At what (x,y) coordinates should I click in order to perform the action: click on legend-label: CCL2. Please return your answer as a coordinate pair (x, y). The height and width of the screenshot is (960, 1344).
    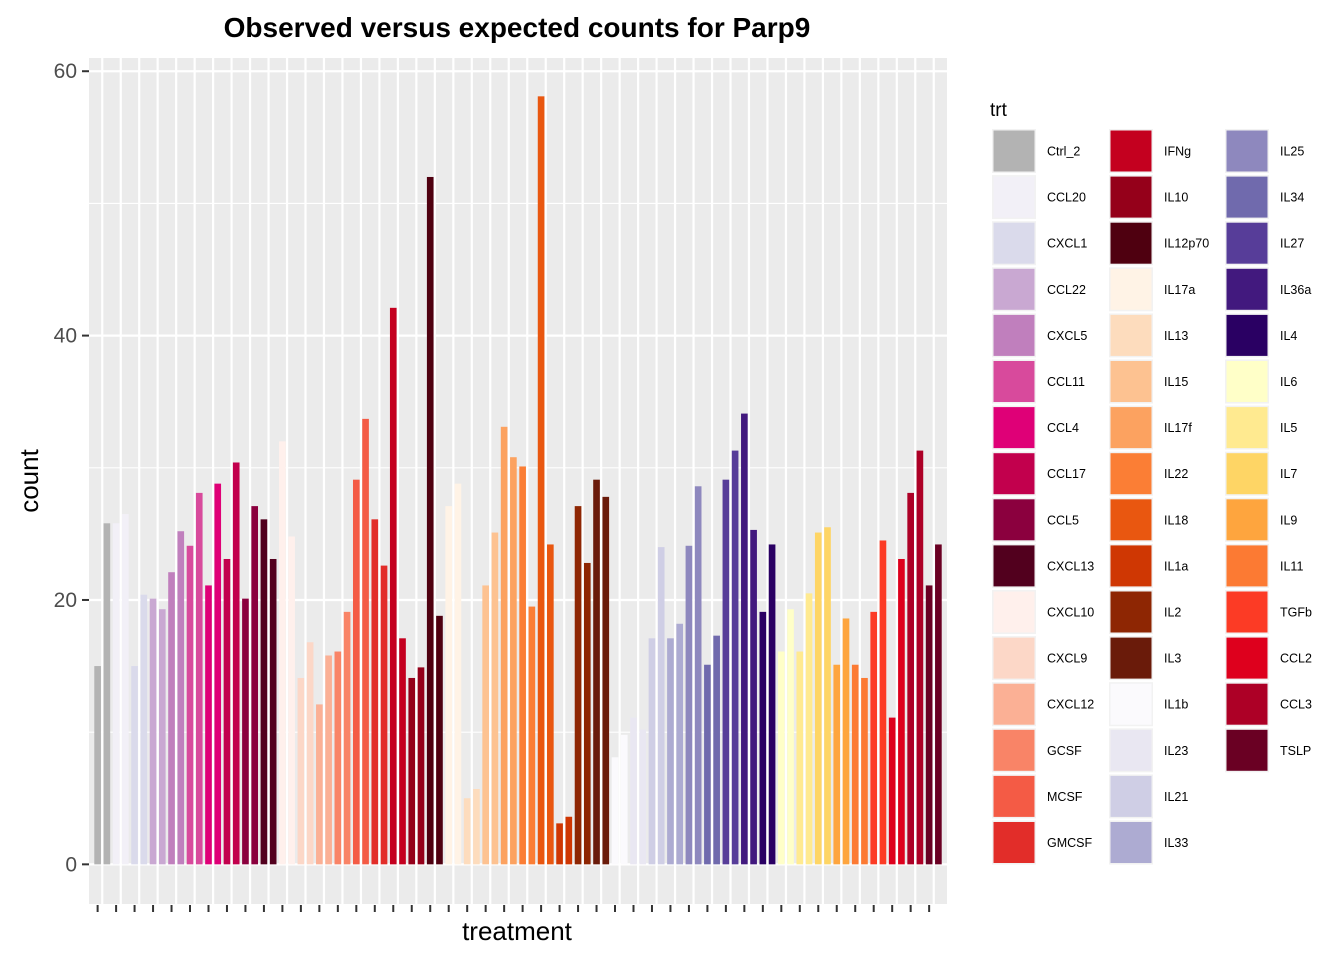
    Looking at the image, I should click on (1296, 659).